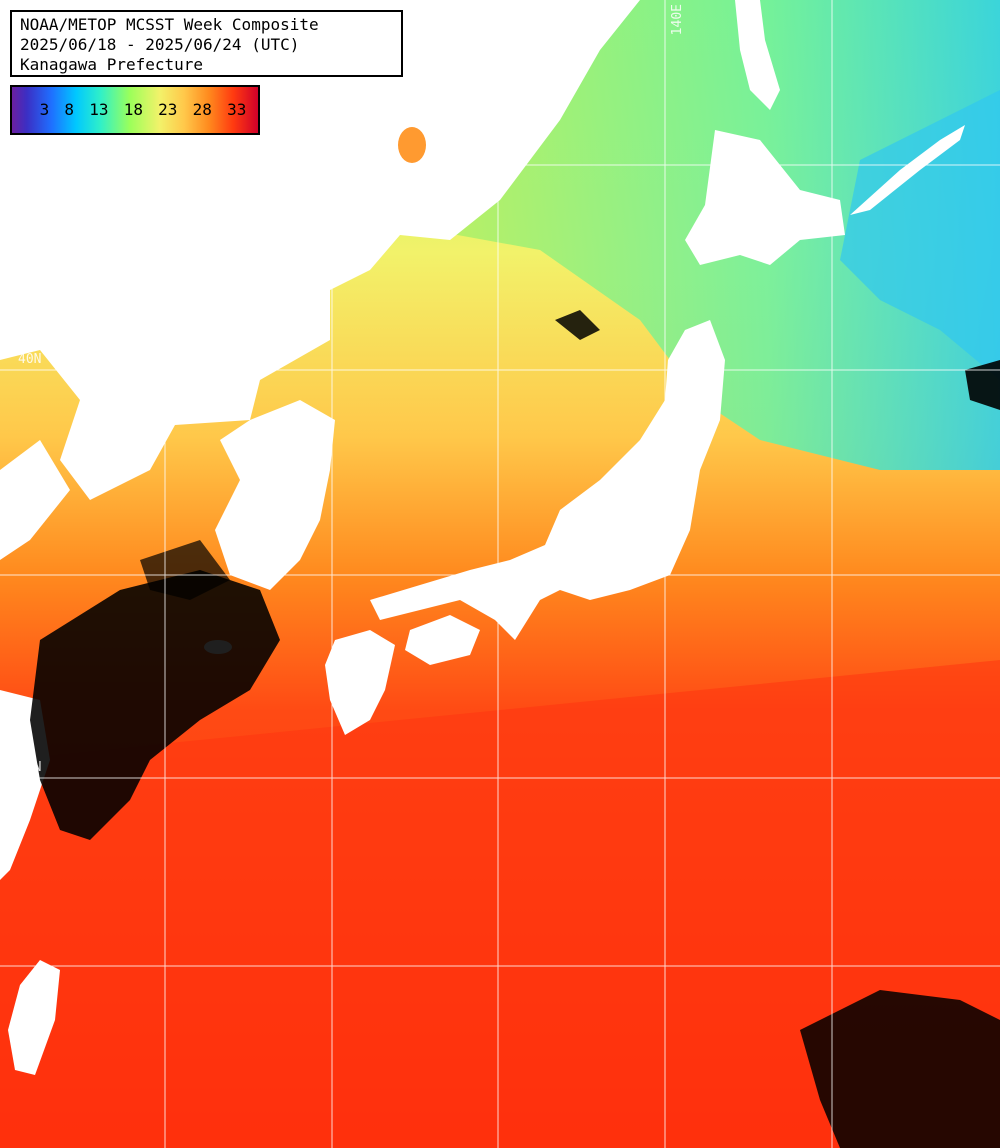  Describe the element at coordinates (30, 359) in the screenshot. I see `lat-label-40n: 40N` at that location.